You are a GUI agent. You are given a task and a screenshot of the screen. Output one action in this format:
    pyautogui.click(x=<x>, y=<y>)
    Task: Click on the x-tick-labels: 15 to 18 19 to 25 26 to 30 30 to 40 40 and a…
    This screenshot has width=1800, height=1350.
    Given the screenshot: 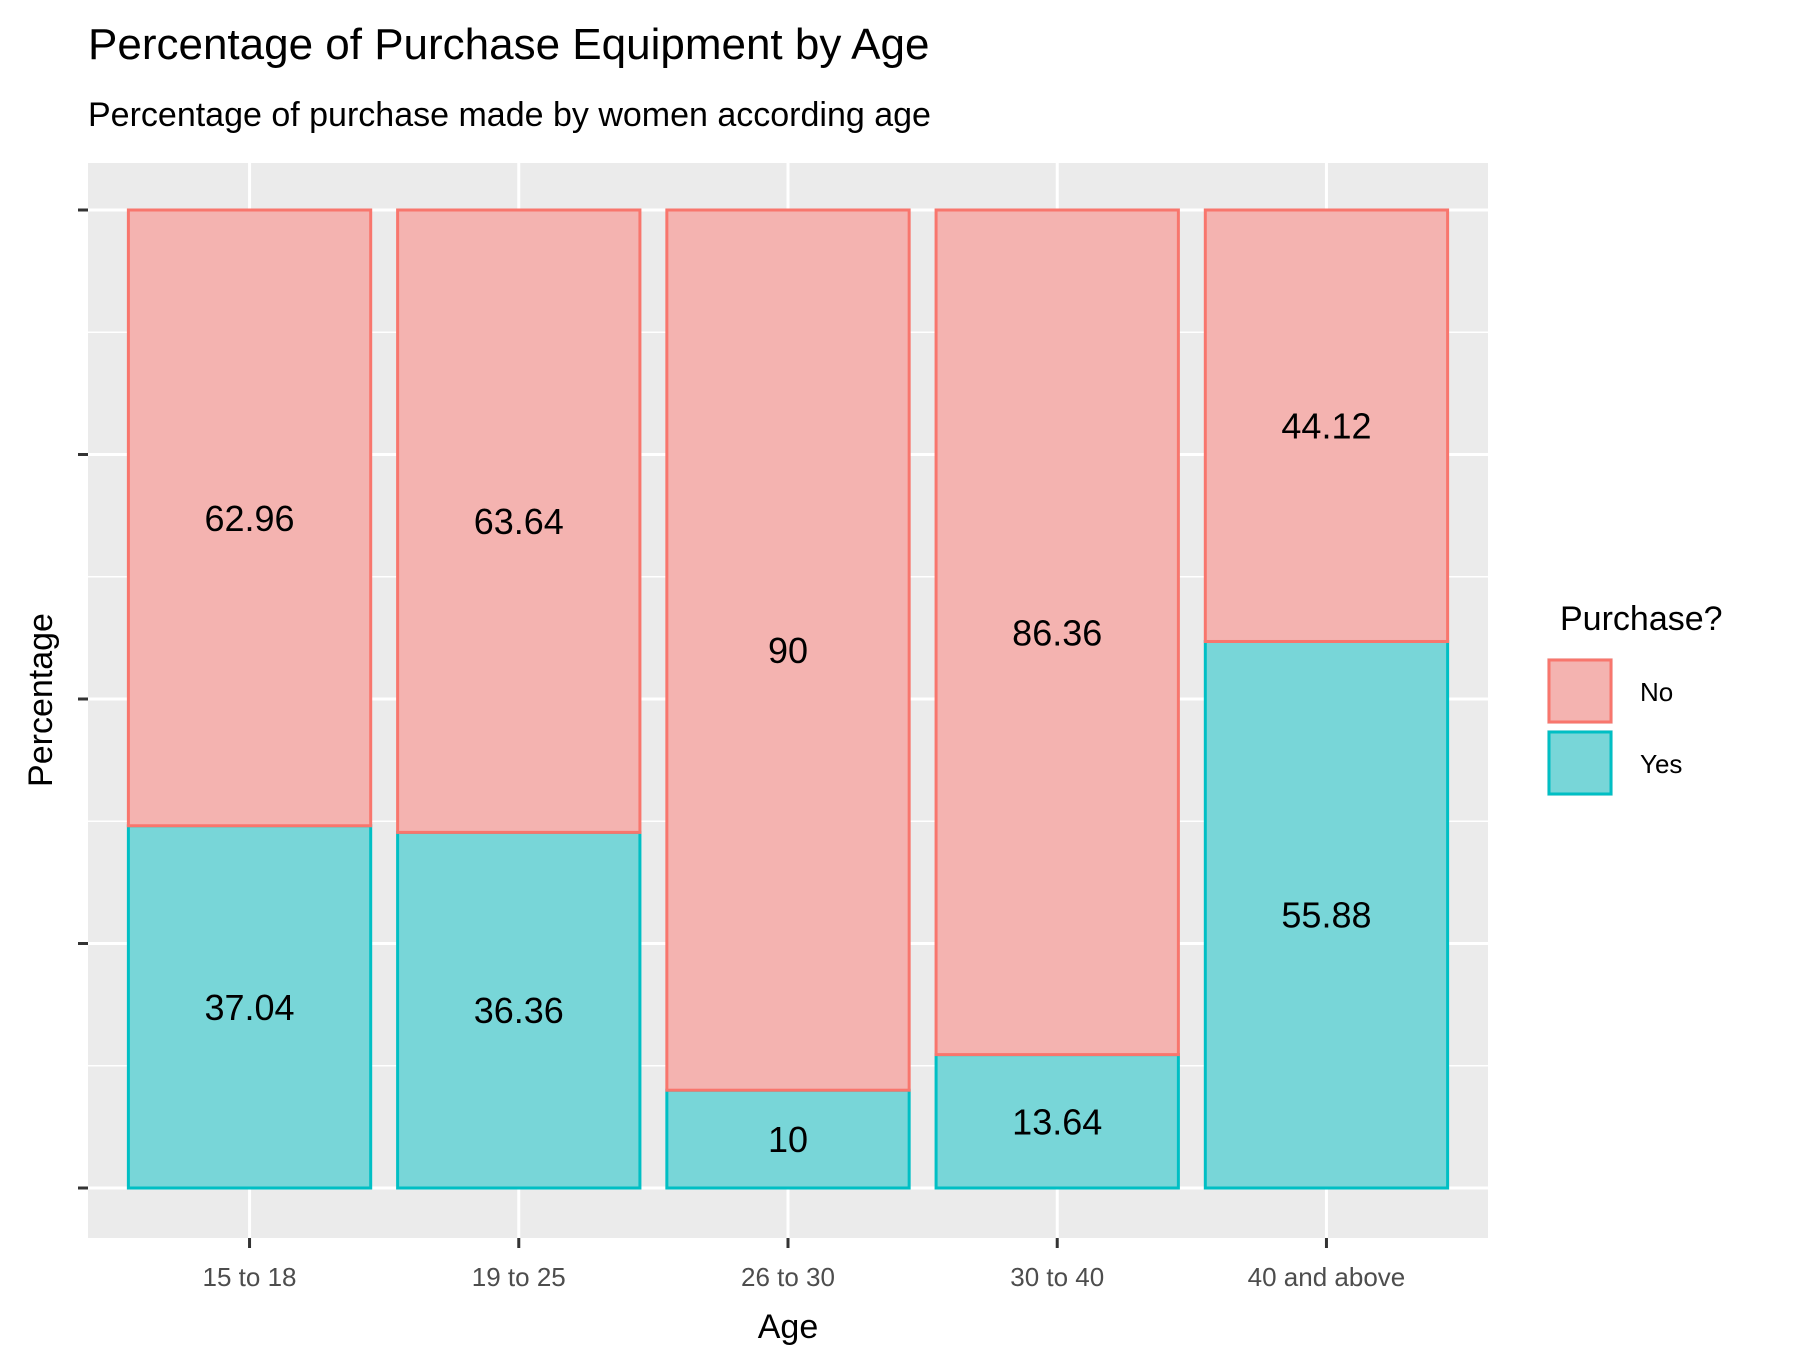 What is the action you would take?
    pyautogui.click(x=804, y=1277)
    